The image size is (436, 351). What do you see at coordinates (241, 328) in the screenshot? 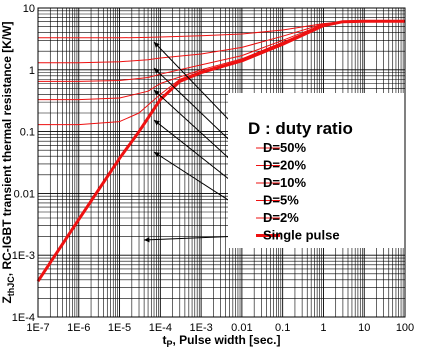
I see `x-tick-label: 0.01` at bounding box center [241, 328].